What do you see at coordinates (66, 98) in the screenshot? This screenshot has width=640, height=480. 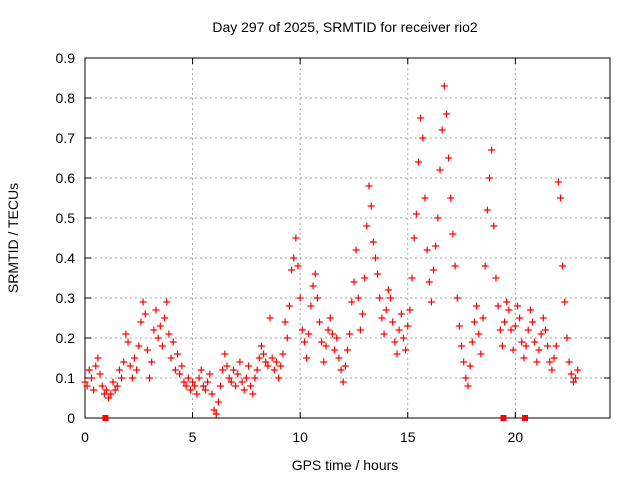 I see `y-tick-label: 0.8` at bounding box center [66, 98].